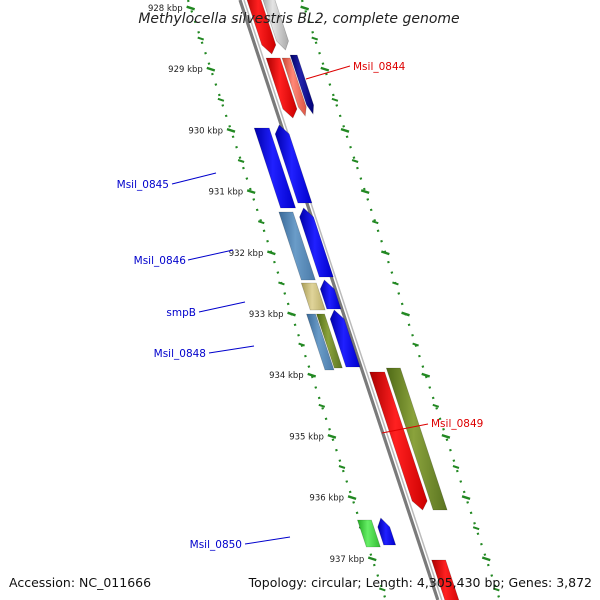  I want to click on gene-grey-top, so click(275, 25).